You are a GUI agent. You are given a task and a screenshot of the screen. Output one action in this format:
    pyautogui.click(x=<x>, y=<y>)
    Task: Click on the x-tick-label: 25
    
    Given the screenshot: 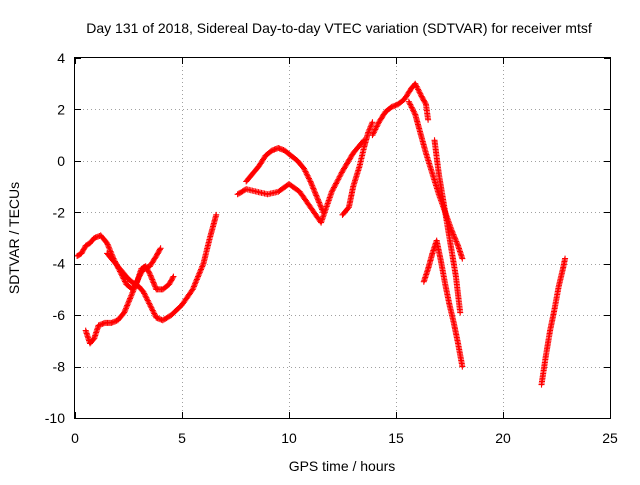 What is the action you would take?
    pyautogui.click(x=610, y=438)
    